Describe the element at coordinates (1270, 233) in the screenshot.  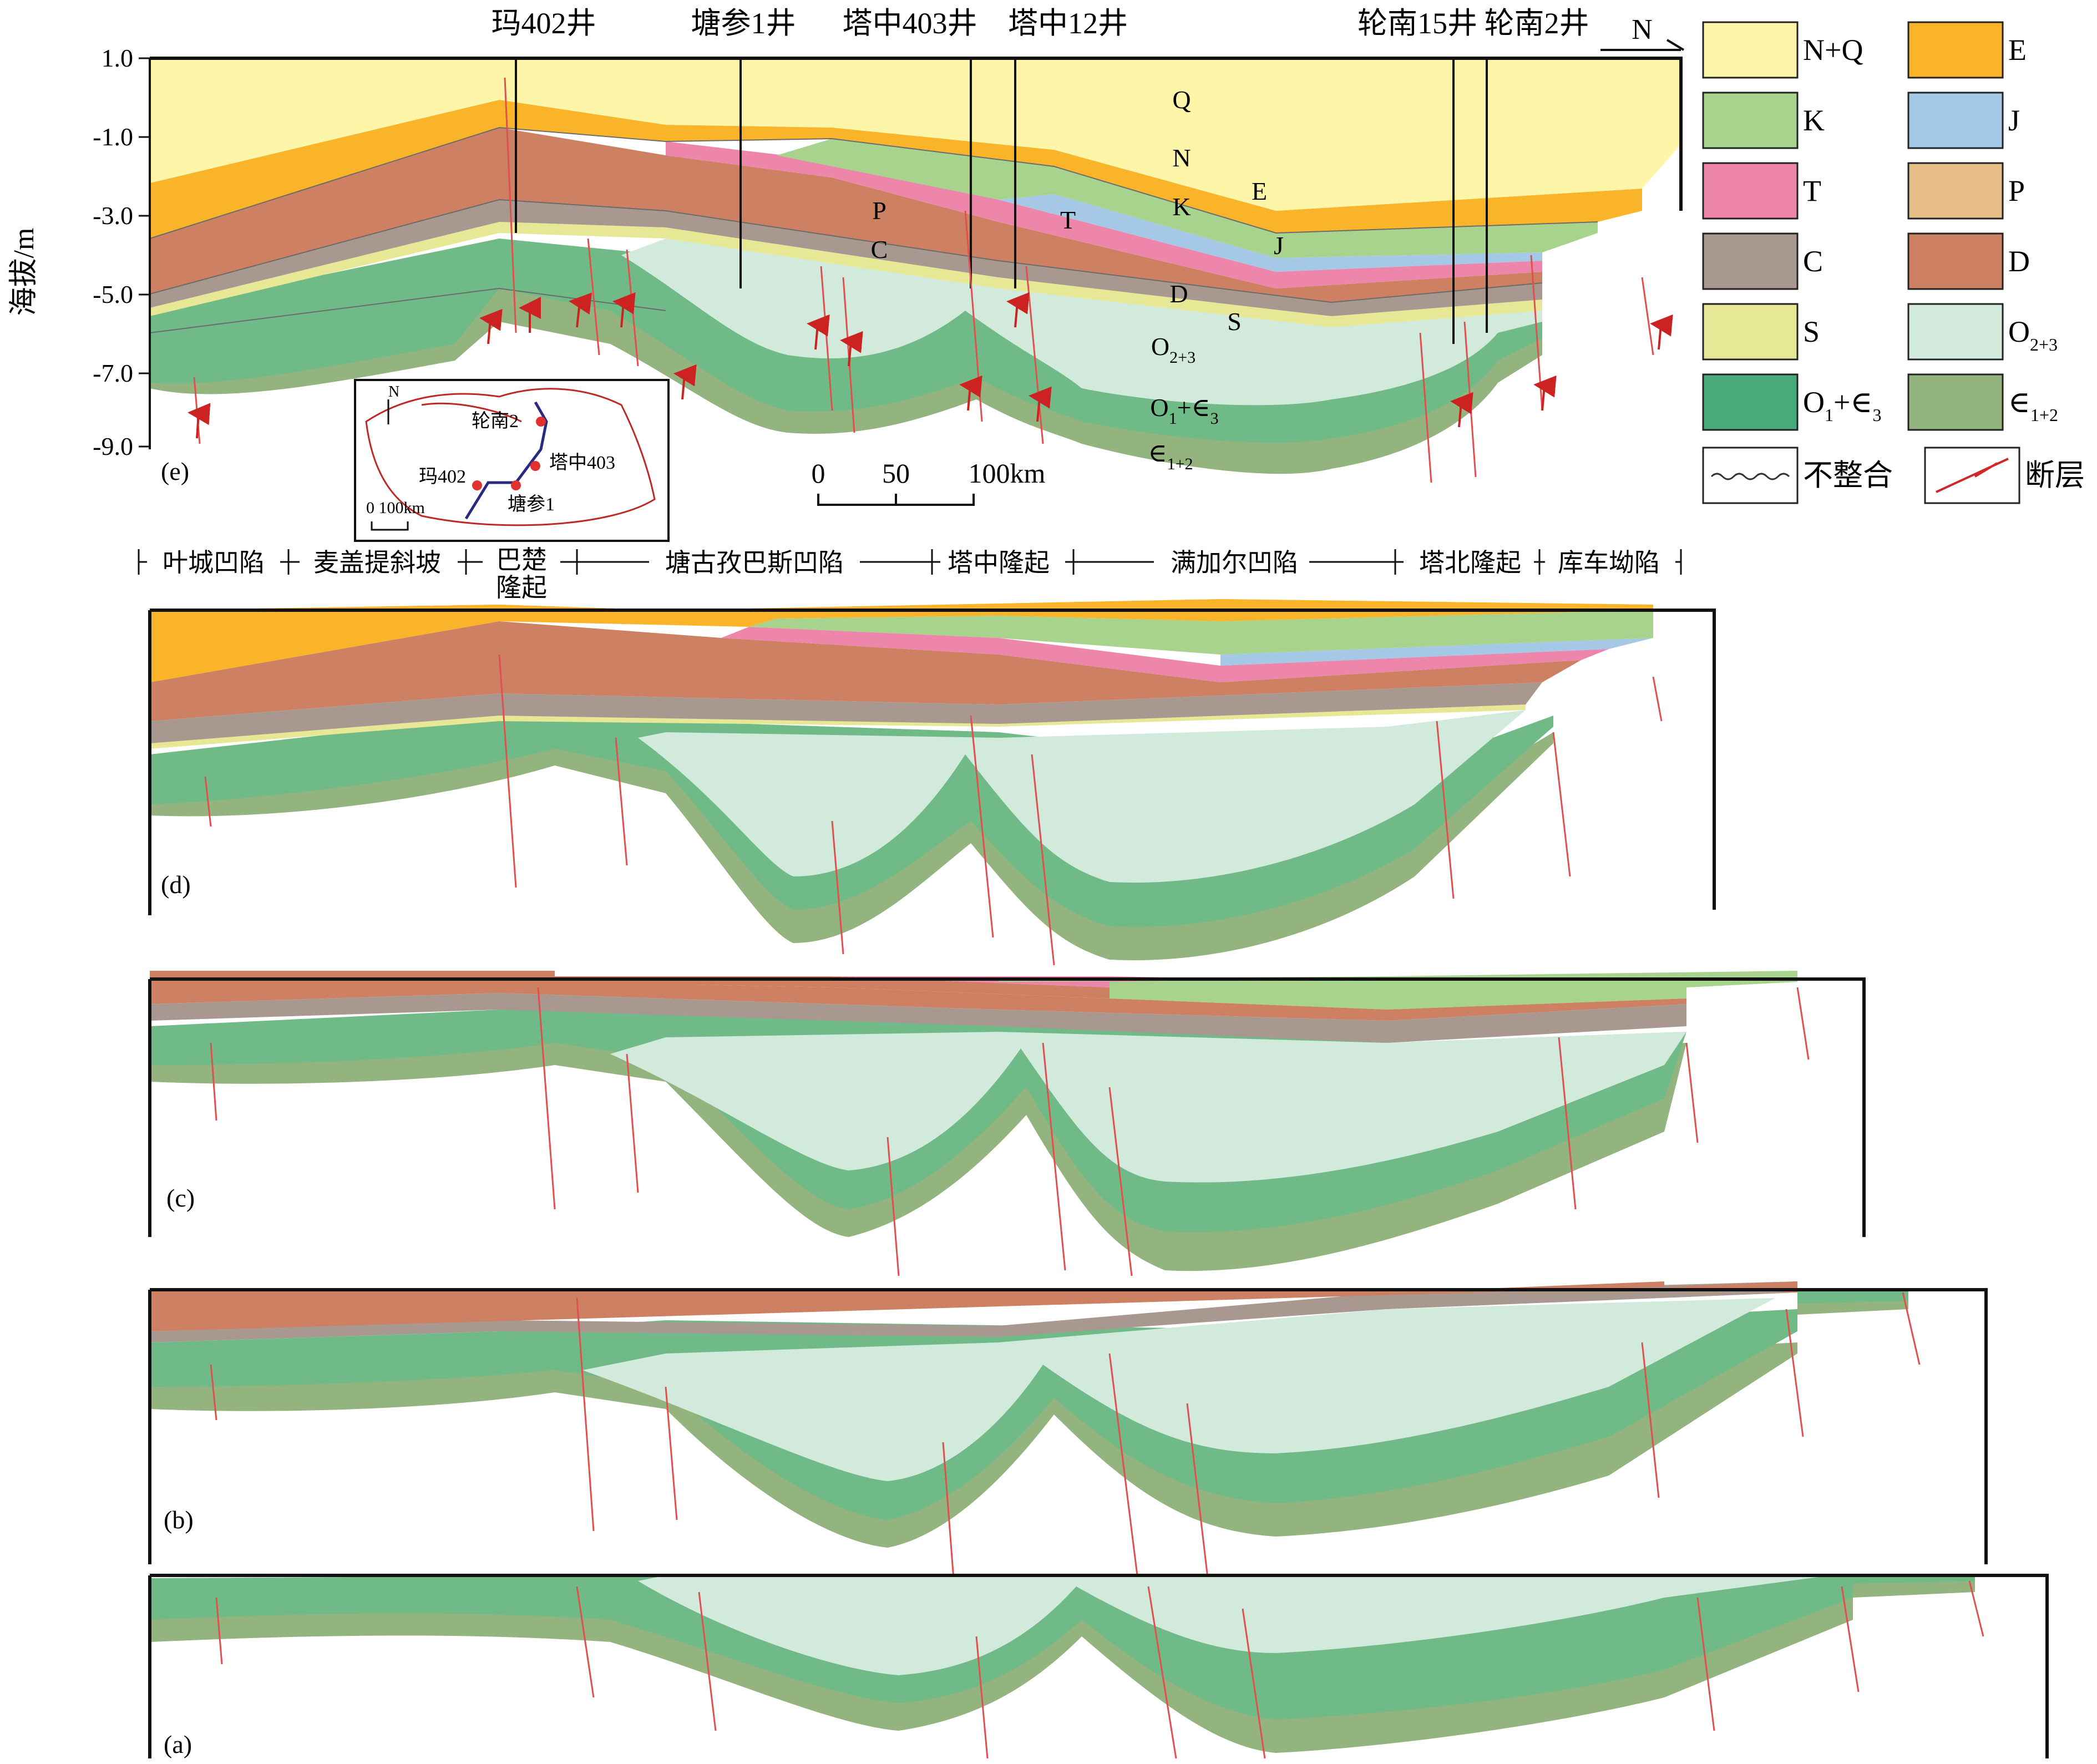
I see `stratum-jurassic` at that location.